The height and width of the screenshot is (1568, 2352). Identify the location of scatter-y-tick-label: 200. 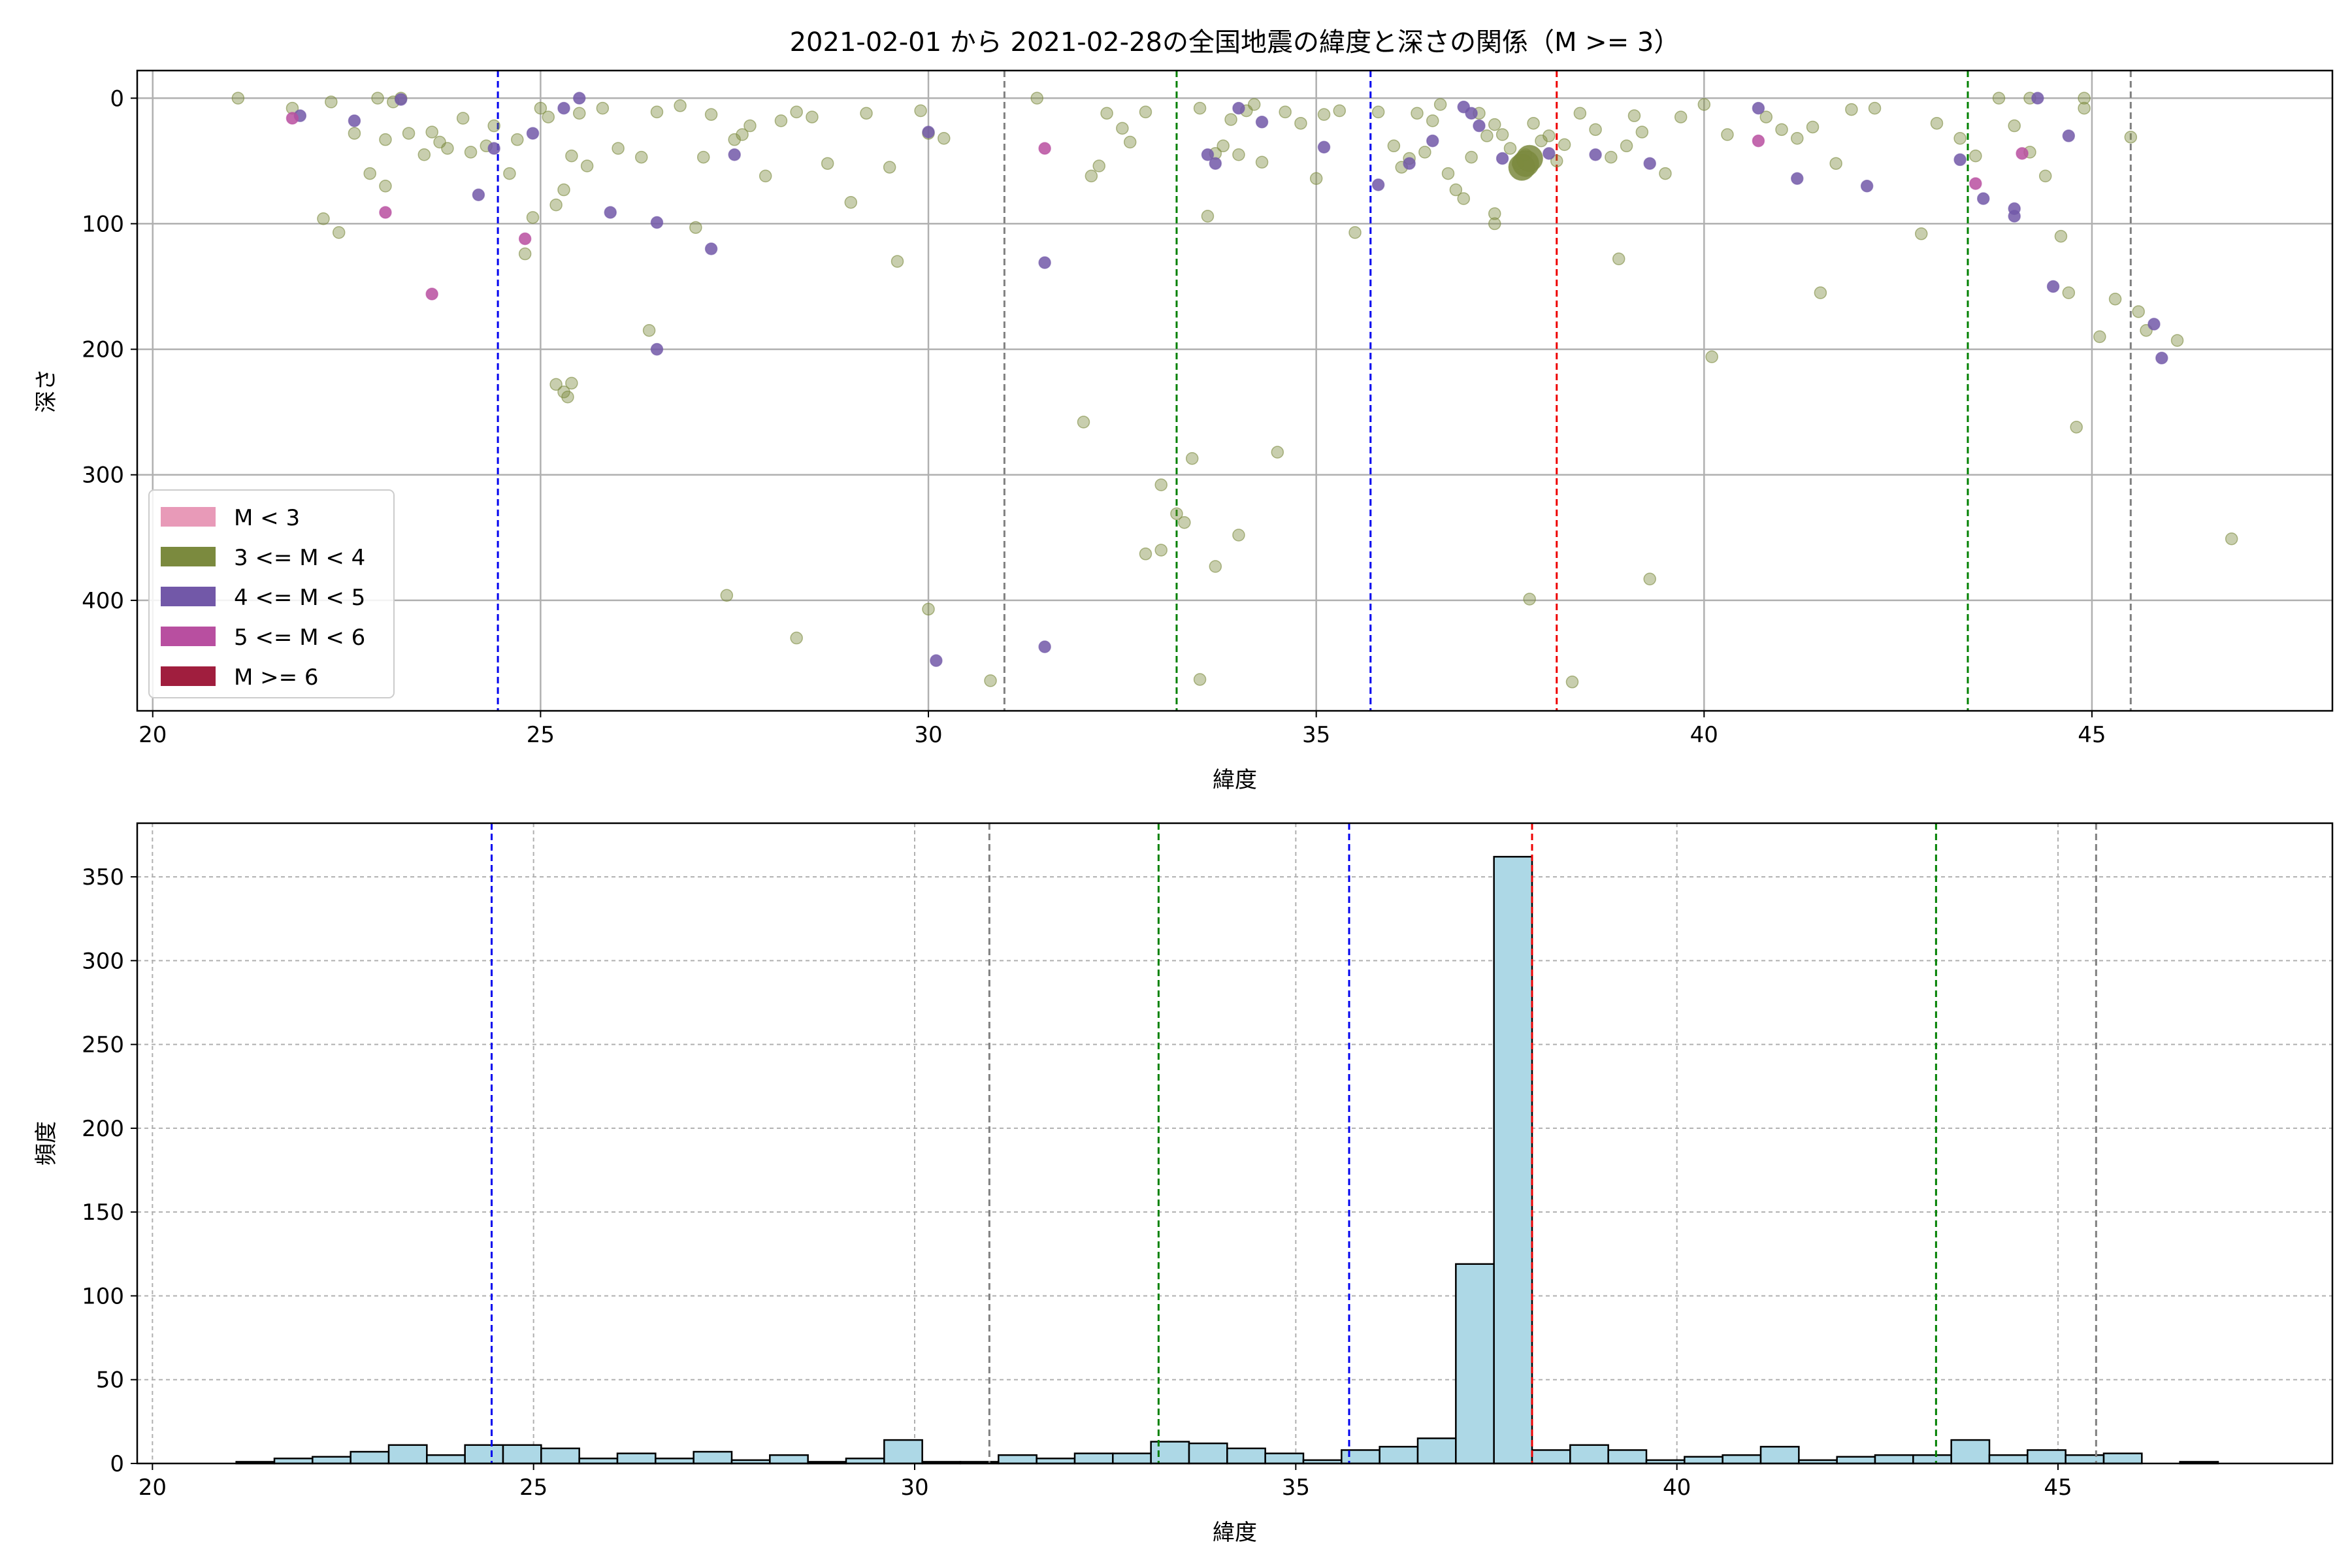
(103, 350).